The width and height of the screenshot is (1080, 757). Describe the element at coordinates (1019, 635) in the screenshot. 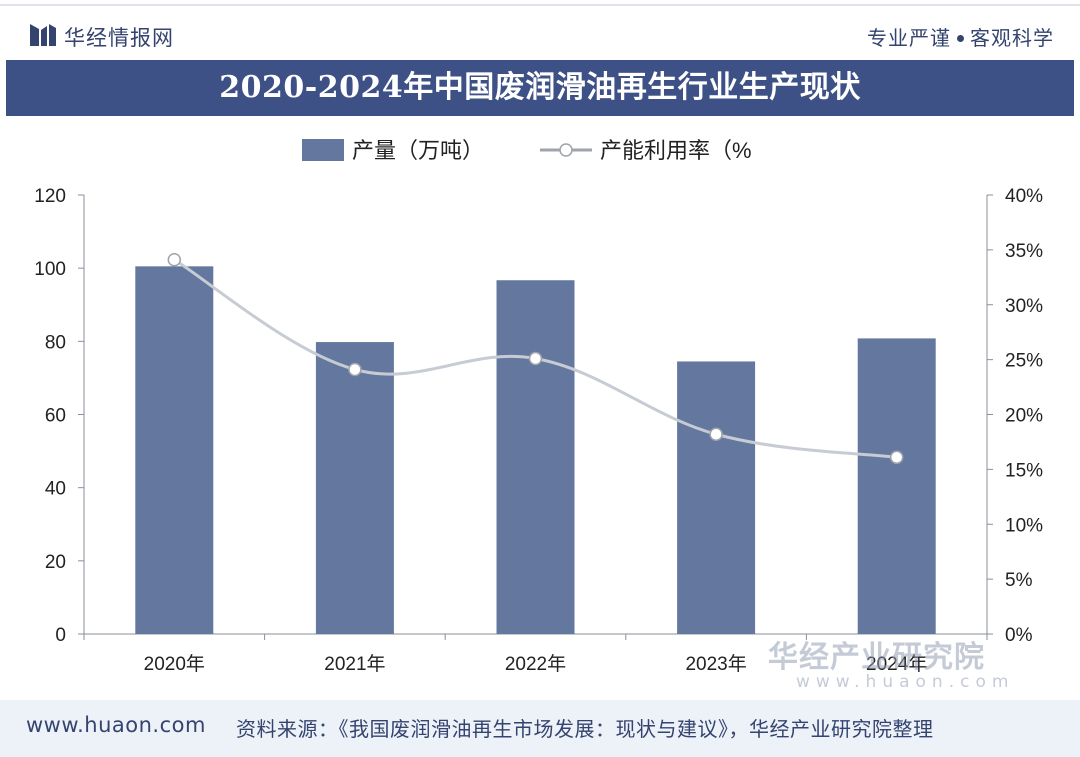

I see `y-right-tick-label: 0%` at that location.